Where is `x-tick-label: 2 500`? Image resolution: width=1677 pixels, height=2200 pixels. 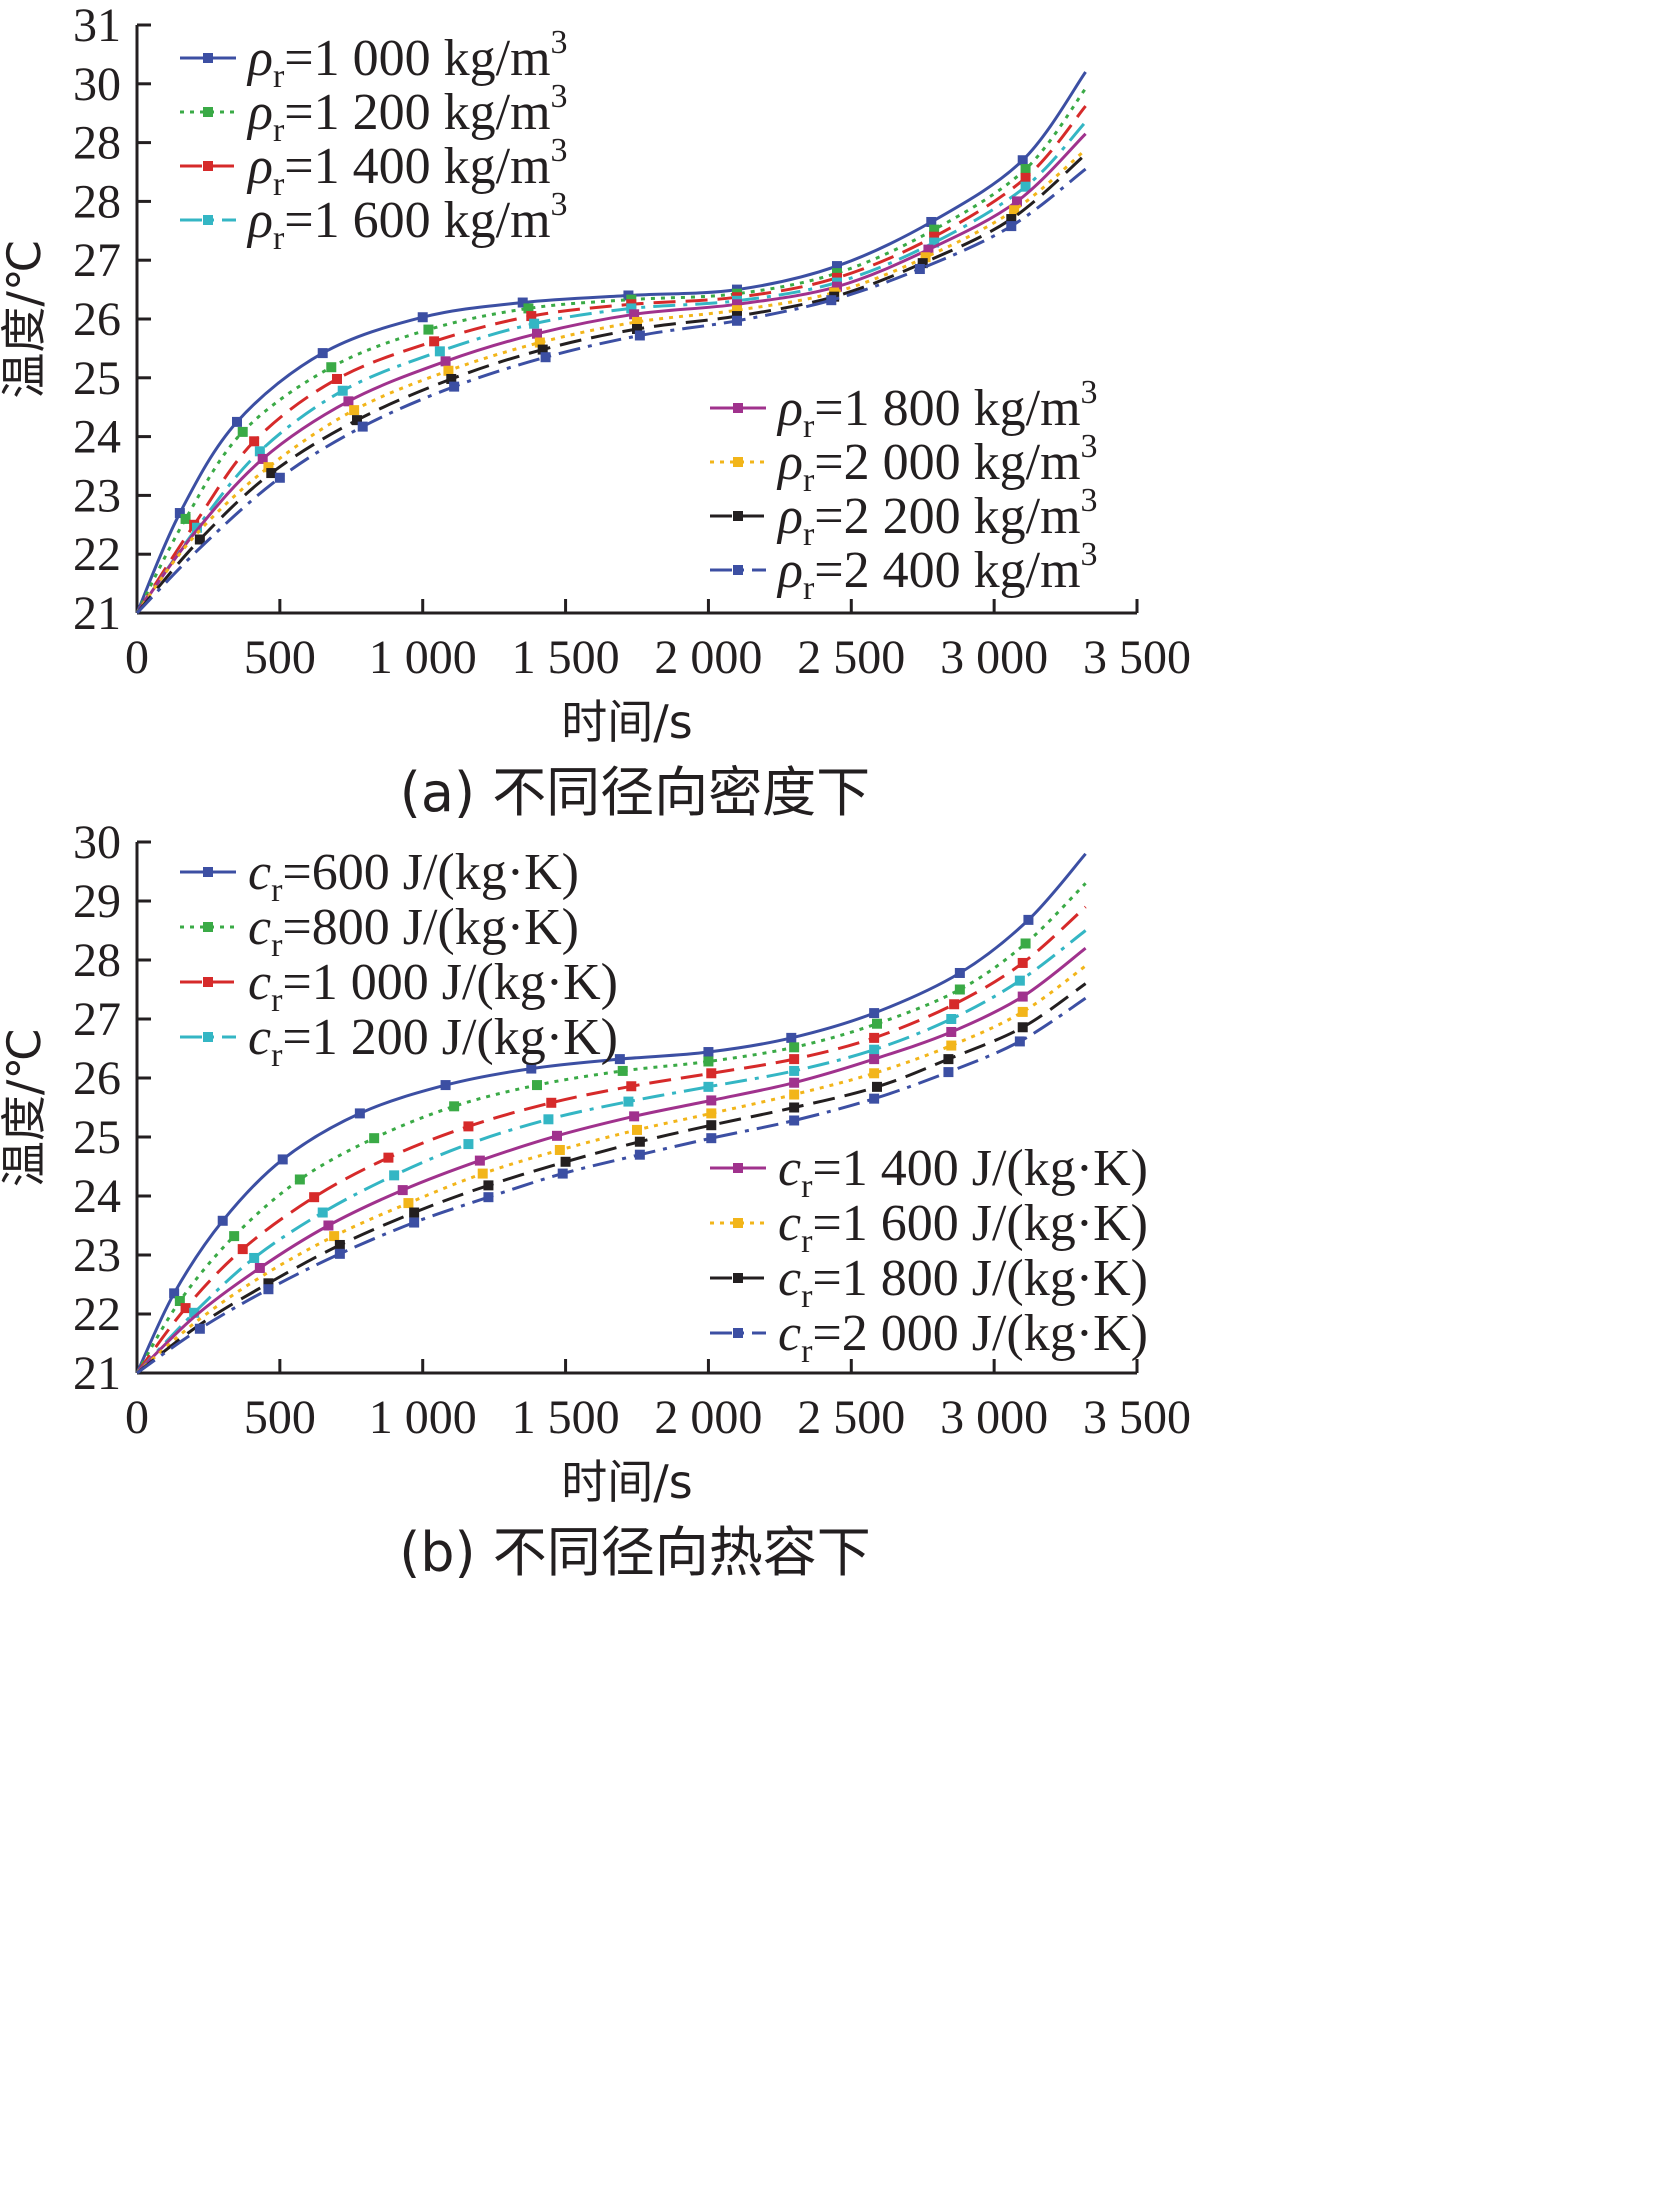 x-tick-label: 2 500 is located at coordinates (851, 1417).